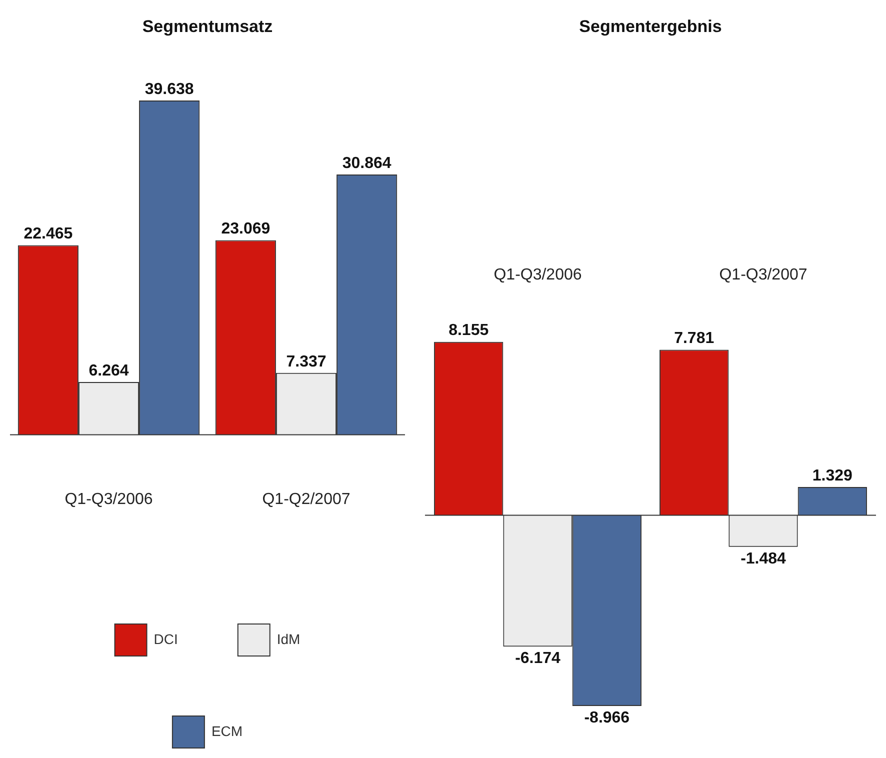 This screenshot has height=758, width=886. Describe the element at coordinates (763, 275) in the screenshot. I see `x-tick-label: Q1-Q3/2007` at that location.